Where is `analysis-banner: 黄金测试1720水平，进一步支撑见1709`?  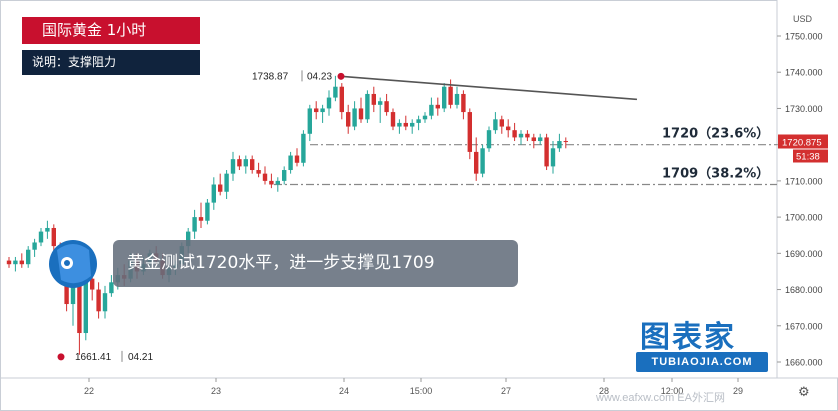
analysis-banner: 黄金测试1720水平，进一步支撑见1709 is located at coordinates (315, 263).